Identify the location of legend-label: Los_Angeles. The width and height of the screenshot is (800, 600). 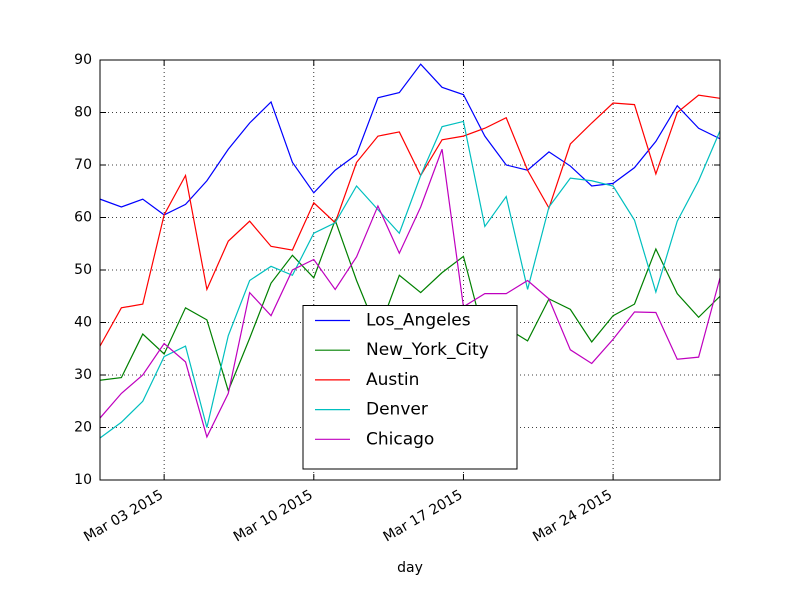
(418, 321).